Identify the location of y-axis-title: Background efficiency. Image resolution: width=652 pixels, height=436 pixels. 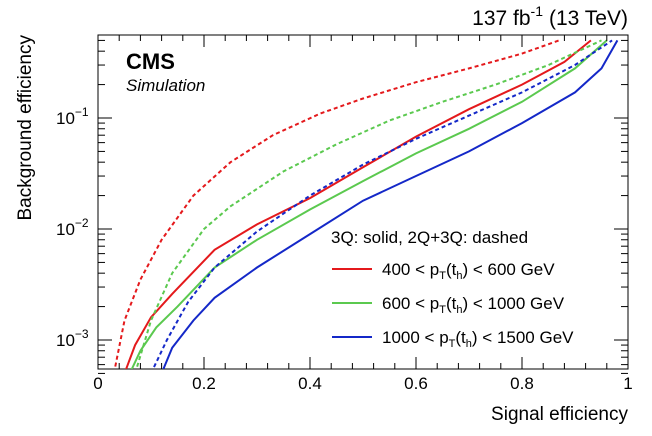
(25, 128).